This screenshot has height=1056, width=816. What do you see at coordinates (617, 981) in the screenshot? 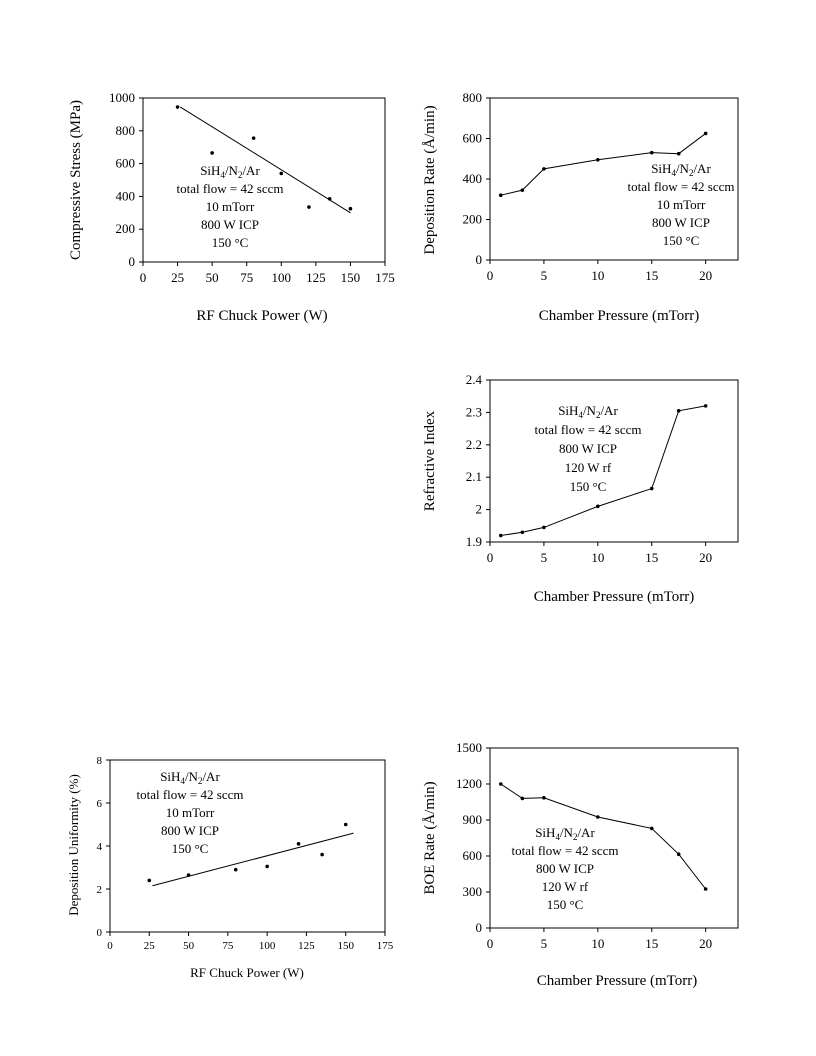
I see `c5-xlabel: Chamber Pressure (mTorr)` at bounding box center [617, 981].